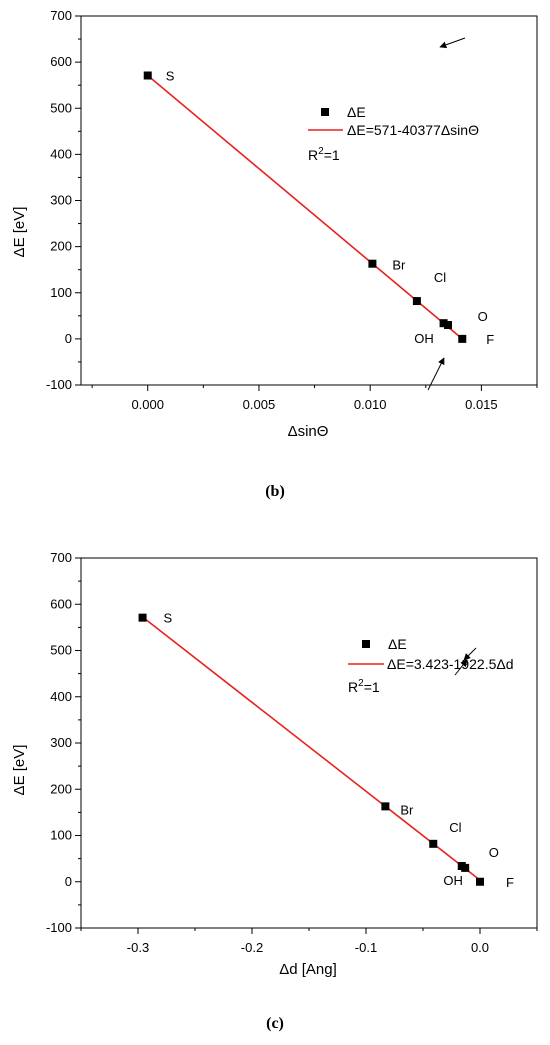 This screenshot has width=550, height=1045. Describe the element at coordinates (413, 130) in the screenshot. I see `legend-label-fit: ΔE=571-40377ΔsinΘ` at that location.